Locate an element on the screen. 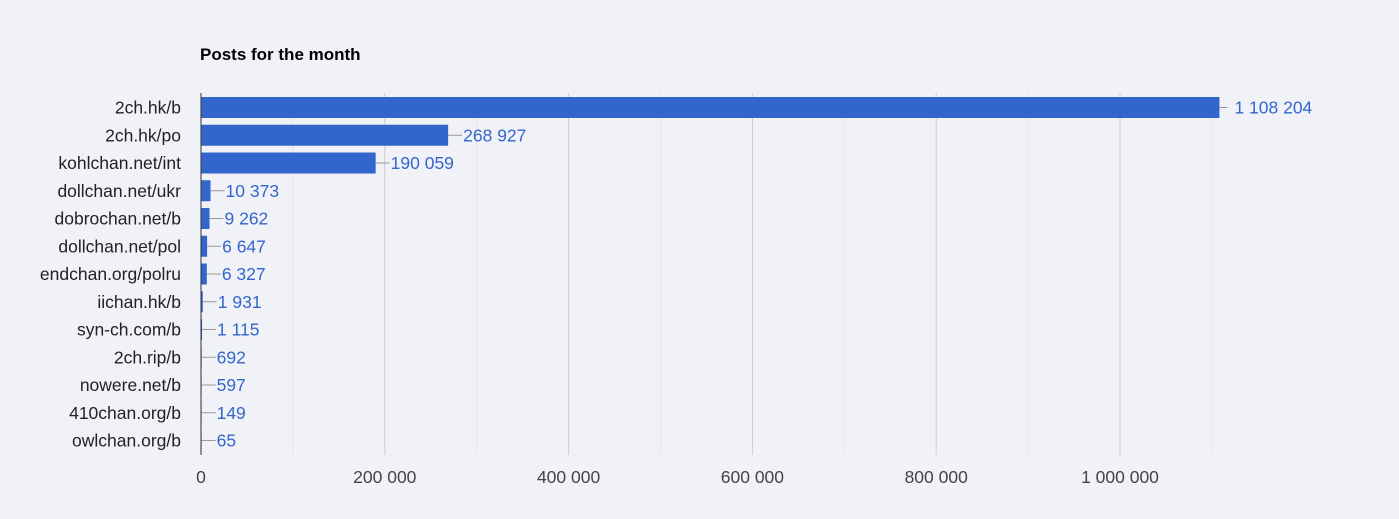 The height and width of the screenshot is (519, 1399). category-label: dobrochan.net/b is located at coordinates (118, 219).